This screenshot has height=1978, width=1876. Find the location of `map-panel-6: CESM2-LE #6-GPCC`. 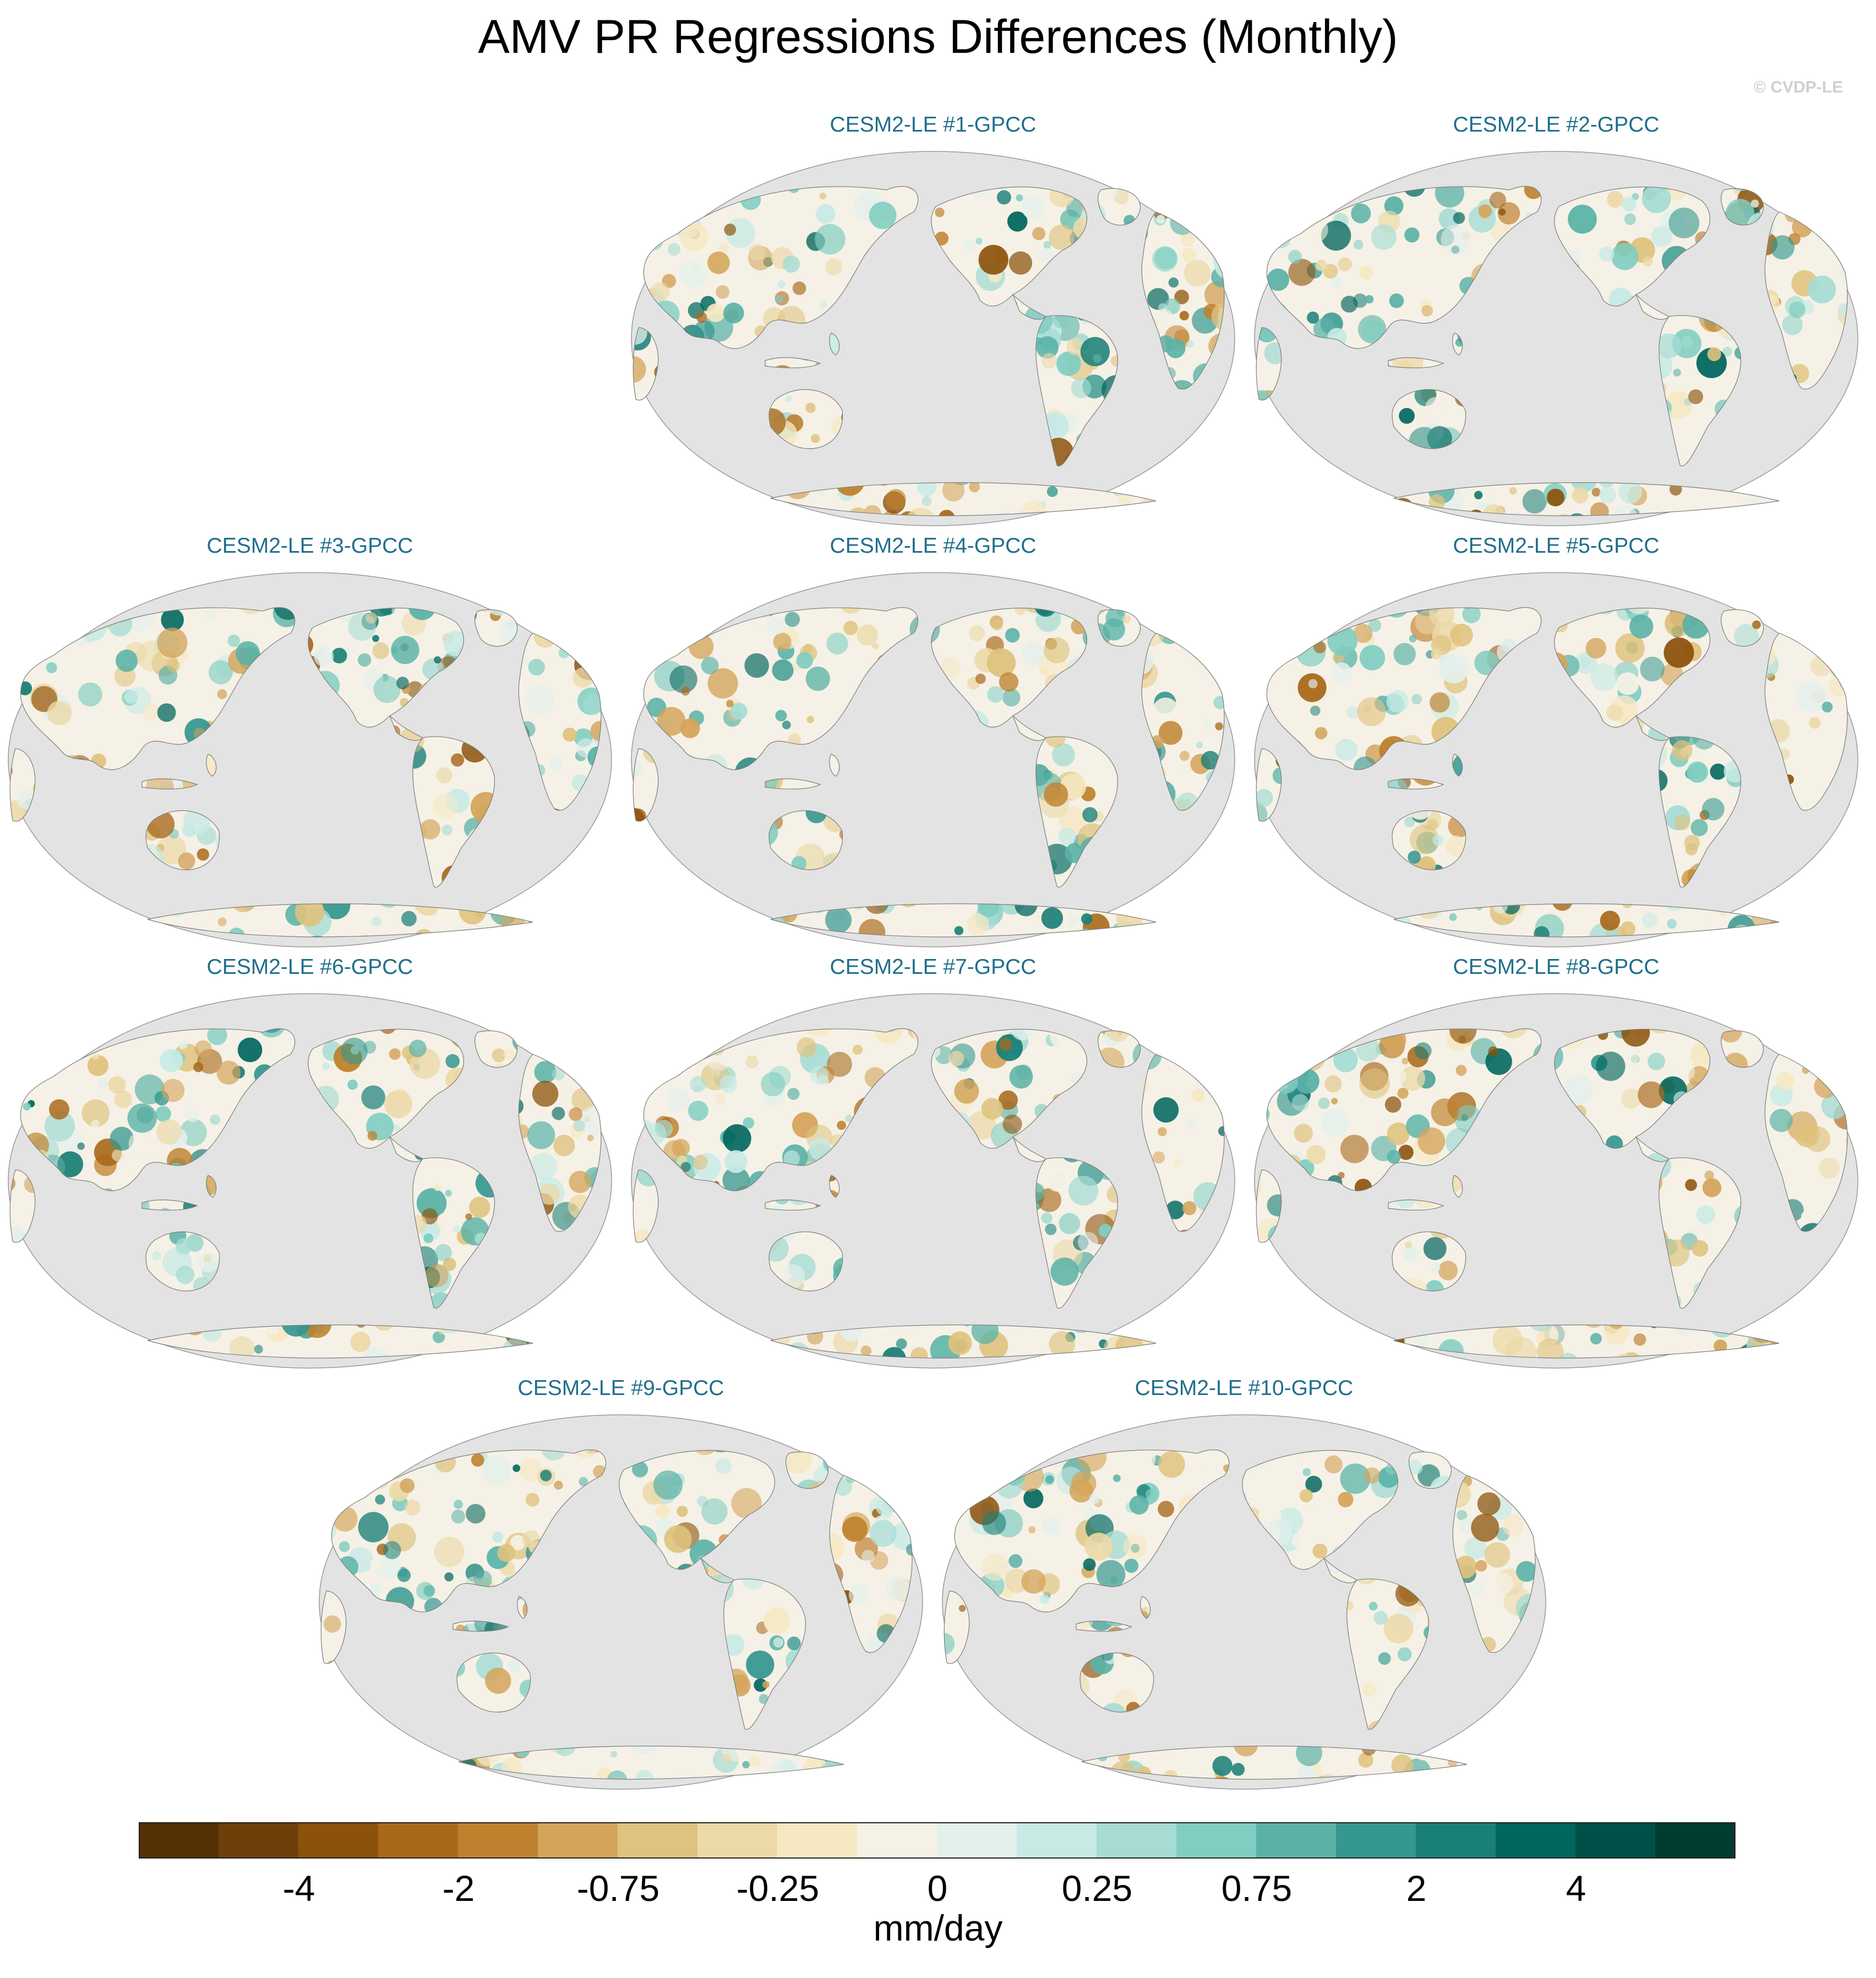

map-panel-6: CESM2-LE #6-GPCC is located at coordinates (309, 1167).